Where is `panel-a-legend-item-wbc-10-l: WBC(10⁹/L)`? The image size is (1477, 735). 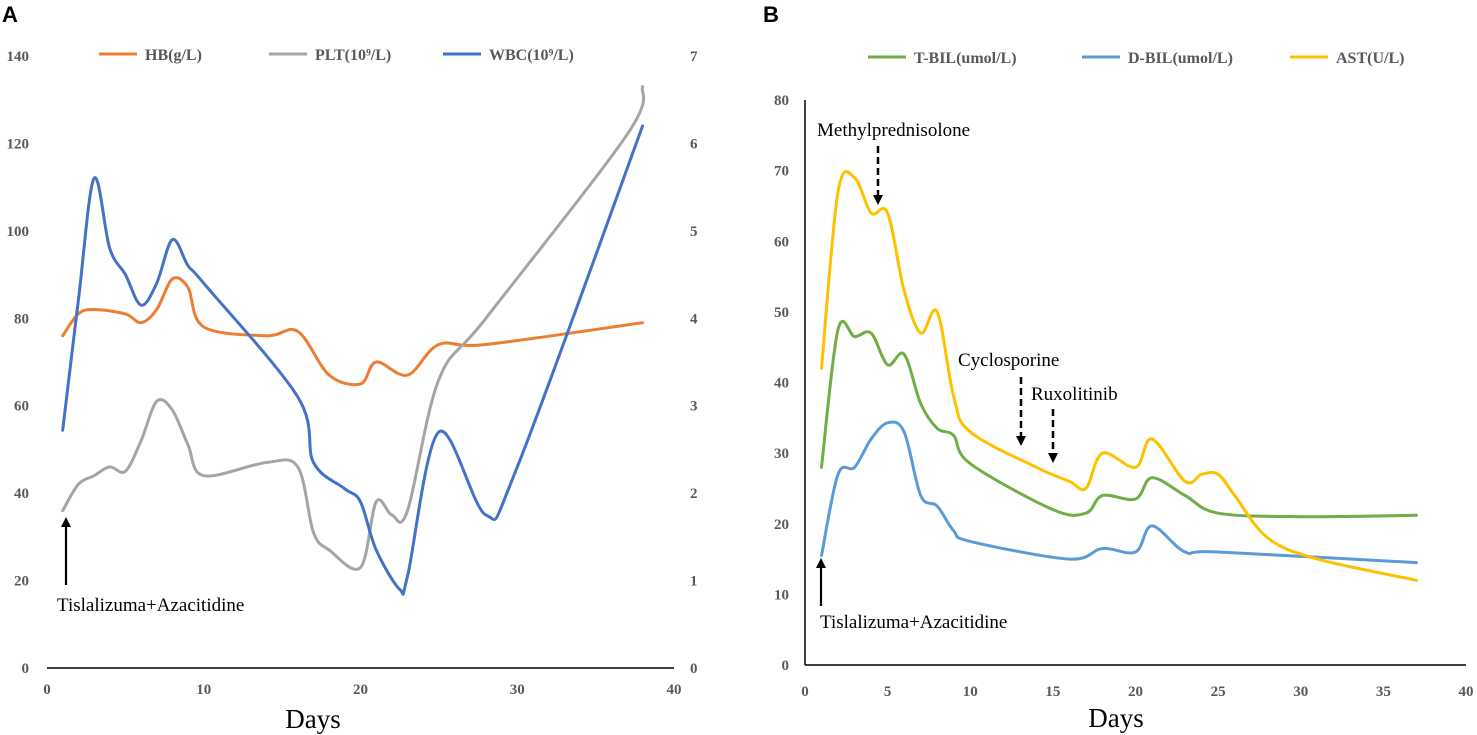
panel-a-legend-item-wbc-10-l: WBC(10⁹/L) is located at coordinates (508, 55).